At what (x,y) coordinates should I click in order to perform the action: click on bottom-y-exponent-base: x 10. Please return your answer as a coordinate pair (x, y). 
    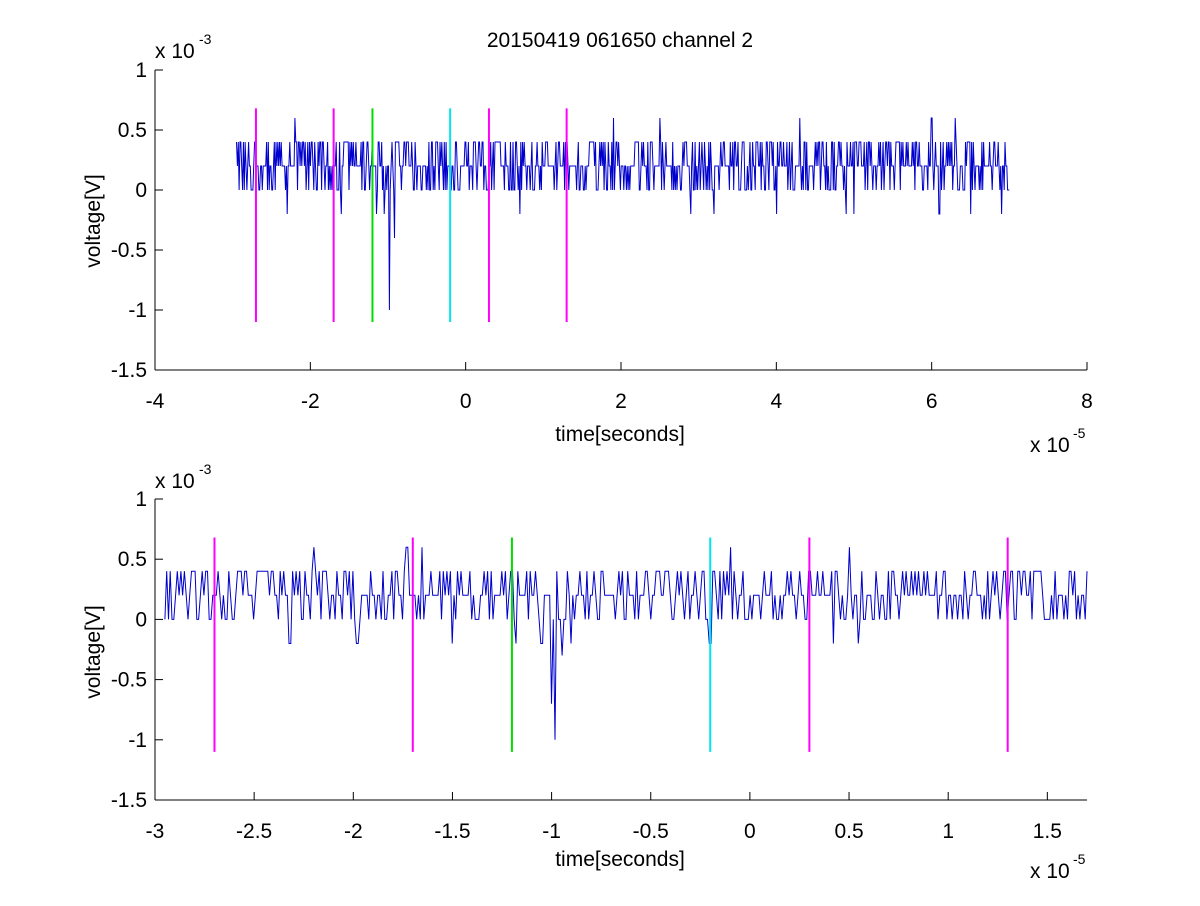
    Looking at the image, I should click on (175, 481).